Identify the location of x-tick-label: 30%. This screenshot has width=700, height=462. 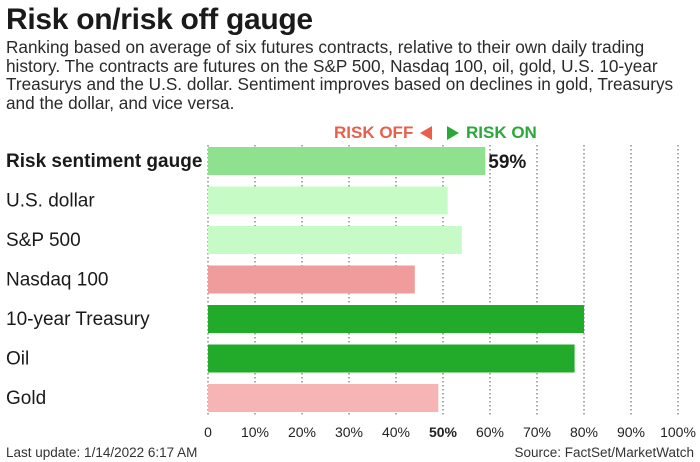
(349, 432).